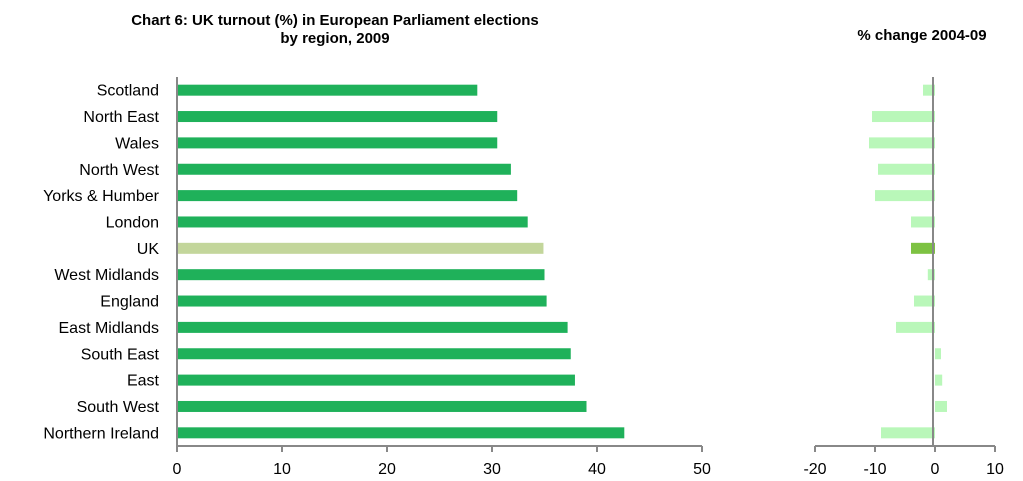  What do you see at coordinates (702, 469) in the screenshot?
I see `left-tick-label-50: 50` at bounding box center [702, 469].